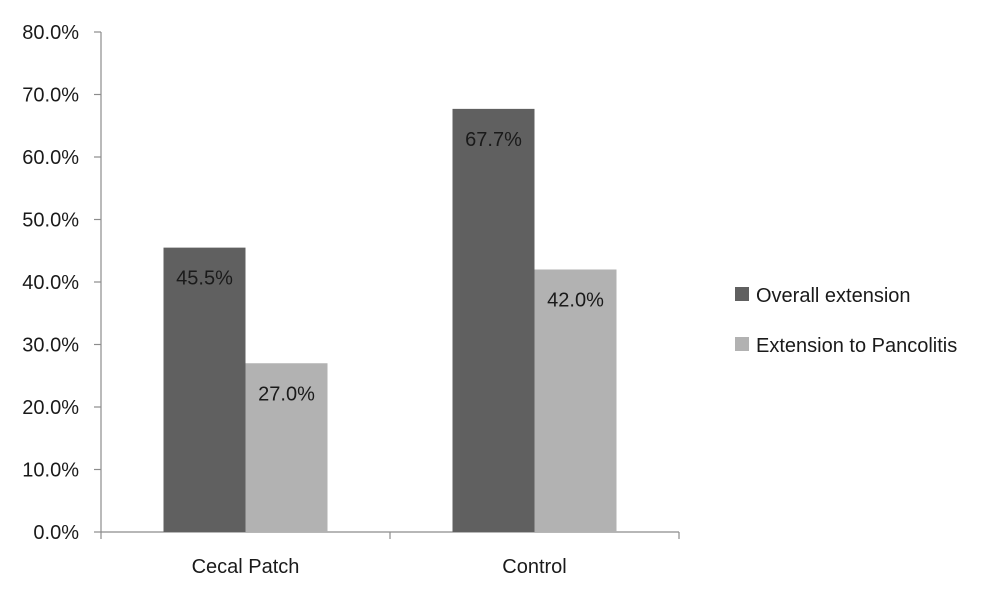 The width and height of the screenshot is (1000, 595). Describe the element at coordinates (50, 283) in the screenshot. I see `y-tick-label: 40.0%` at that location.